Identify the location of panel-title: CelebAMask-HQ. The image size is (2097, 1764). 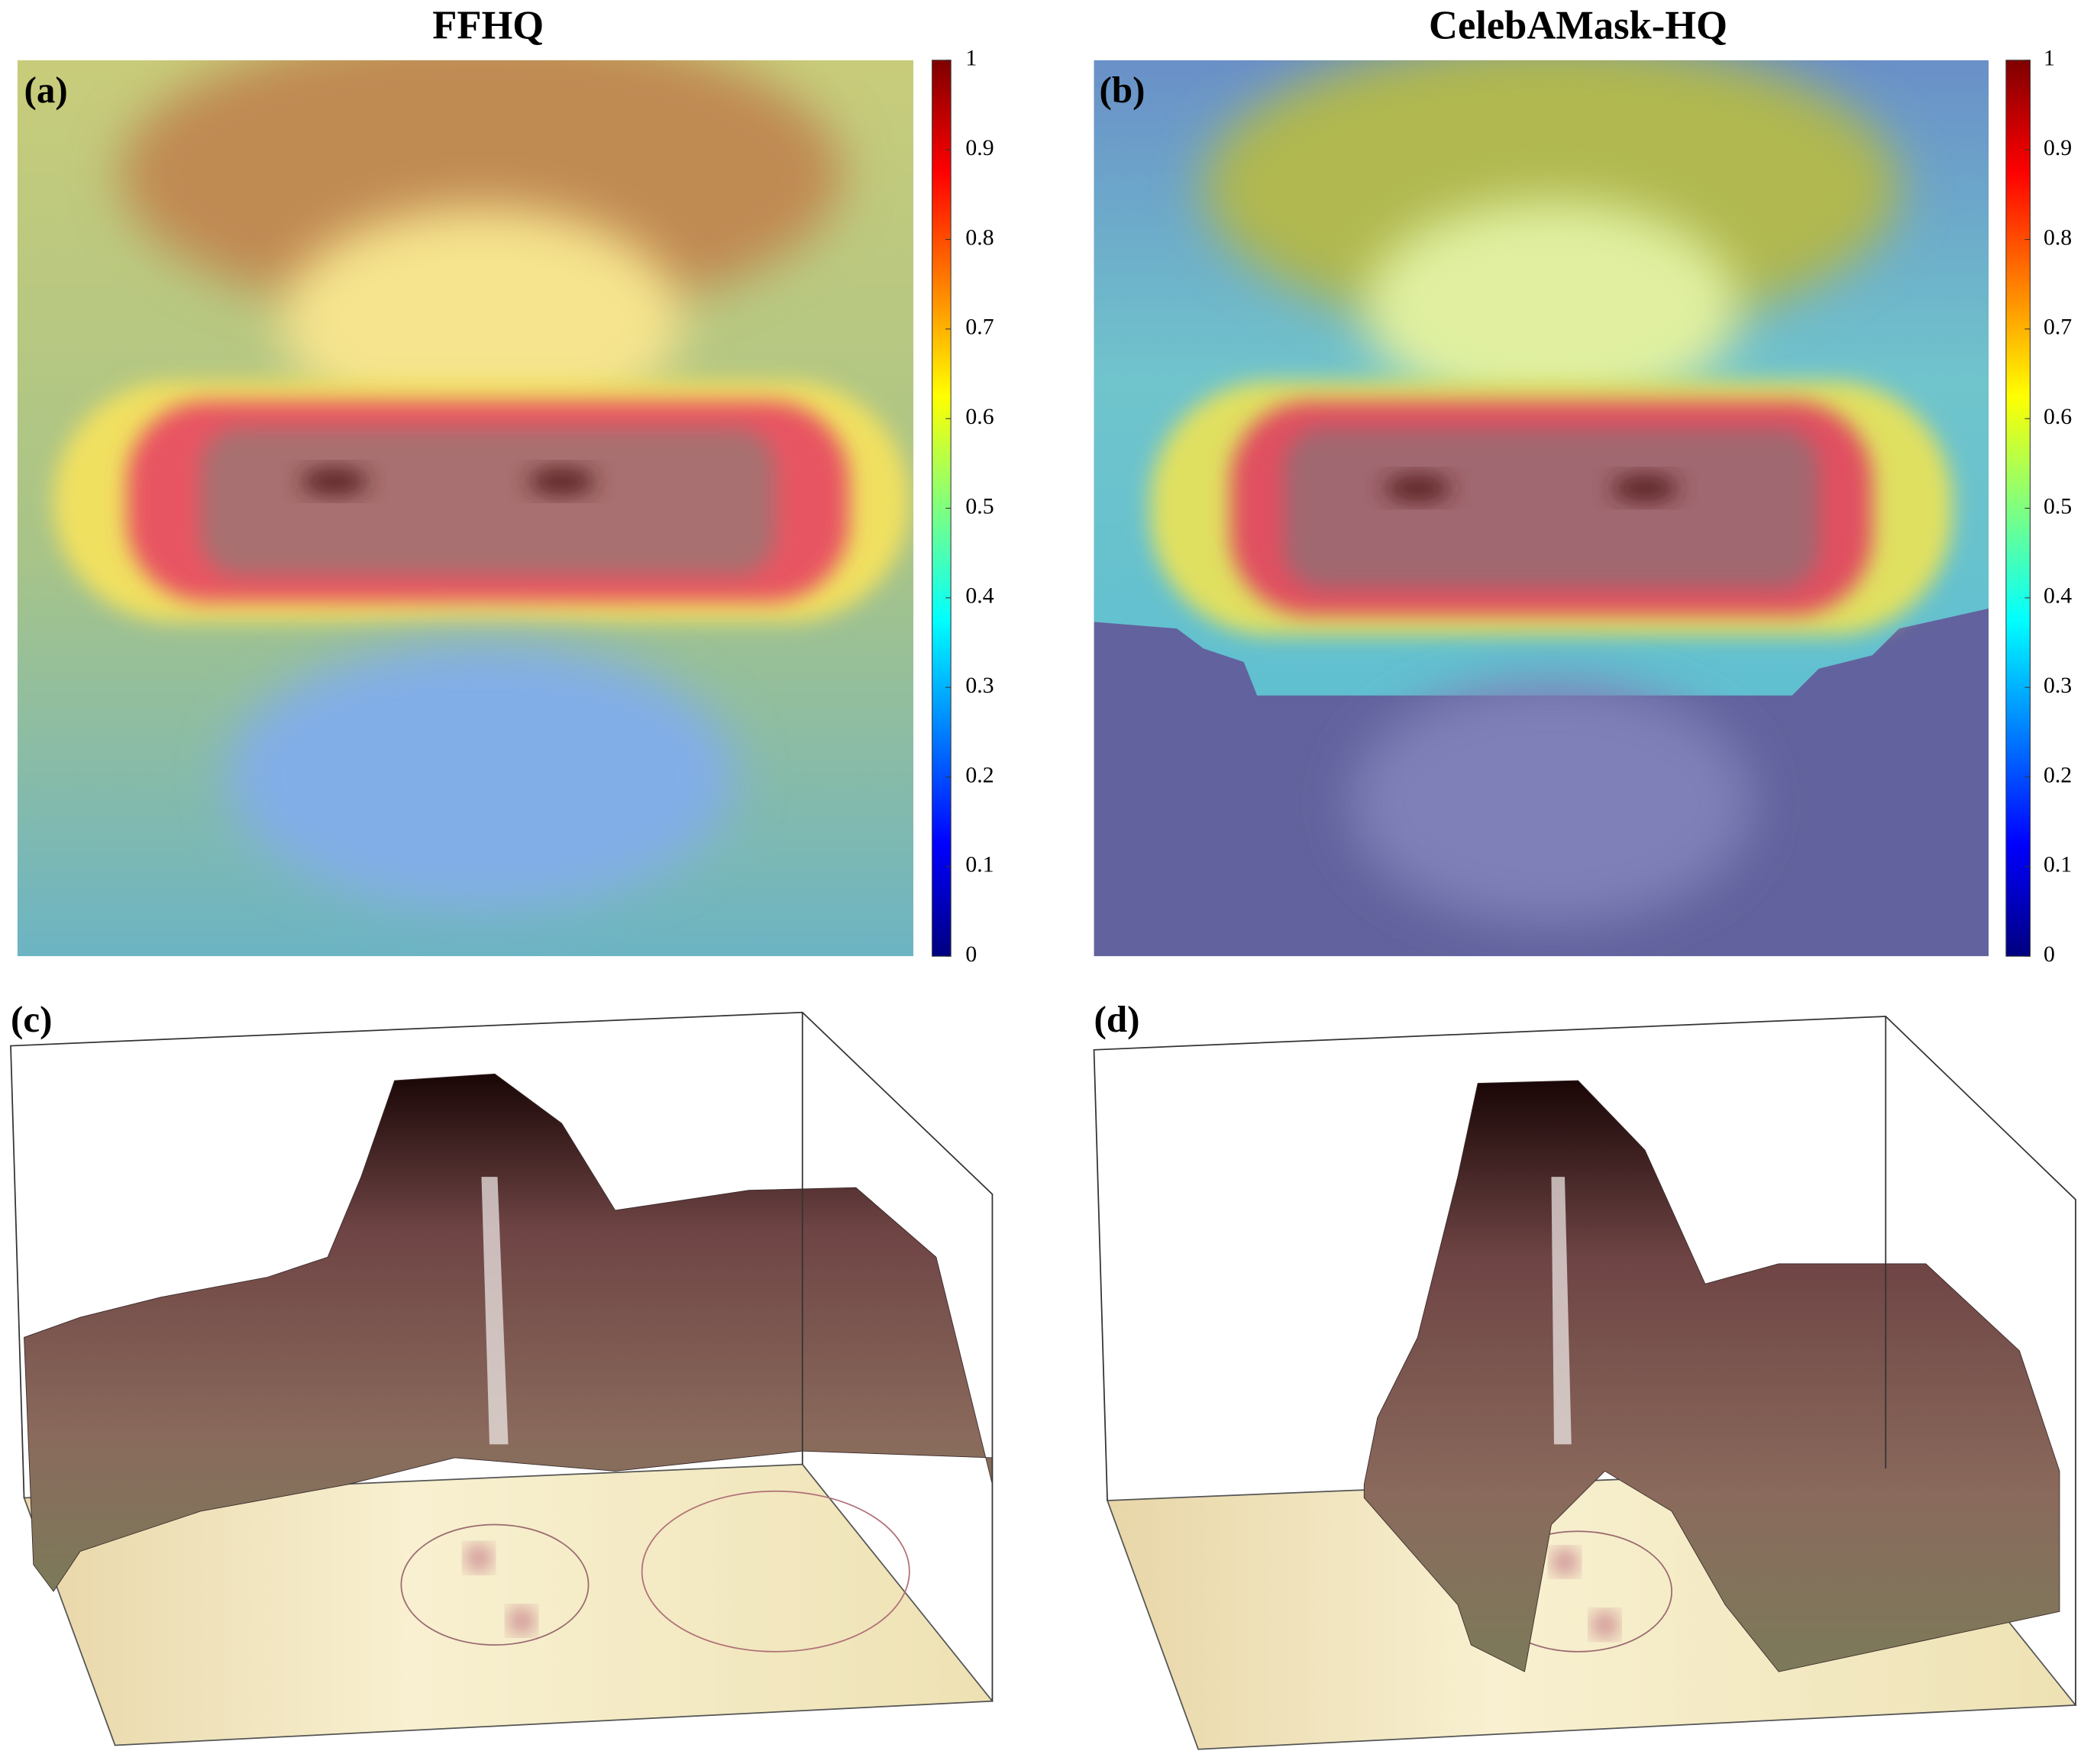
(1578, 26).